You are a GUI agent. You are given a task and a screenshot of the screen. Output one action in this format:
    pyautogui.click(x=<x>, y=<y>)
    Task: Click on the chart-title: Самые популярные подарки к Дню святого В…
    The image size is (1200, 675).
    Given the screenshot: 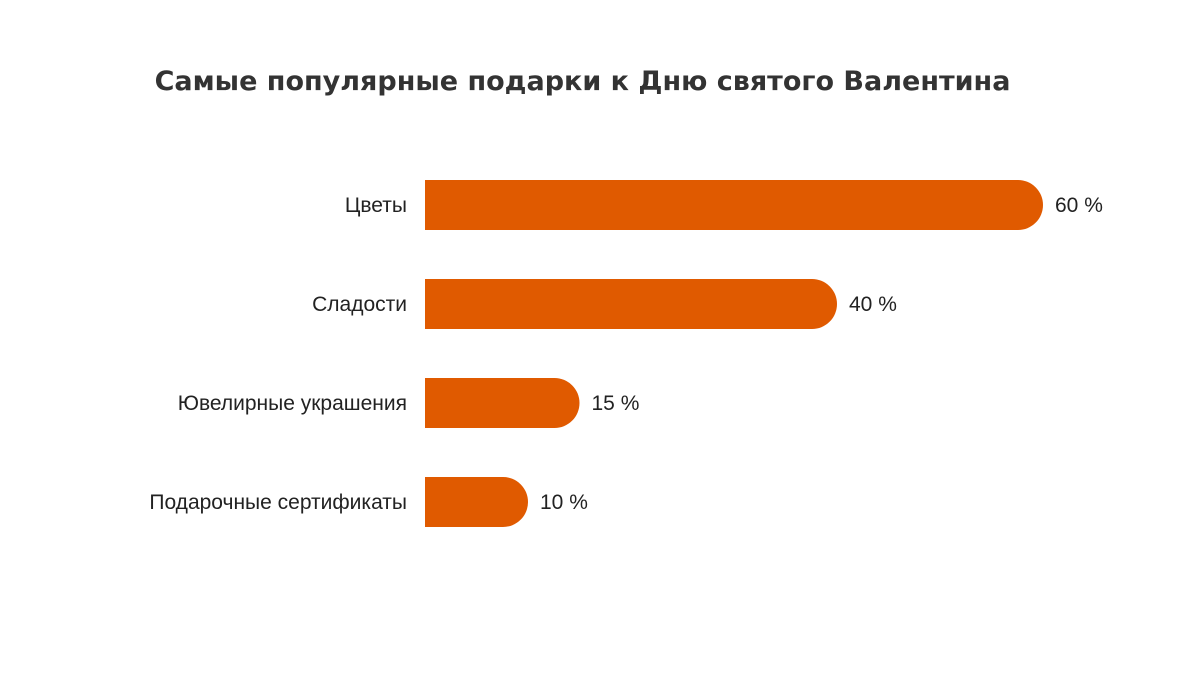 What is the action you would take?
    pyautogui.click(x=582, y=81)
    